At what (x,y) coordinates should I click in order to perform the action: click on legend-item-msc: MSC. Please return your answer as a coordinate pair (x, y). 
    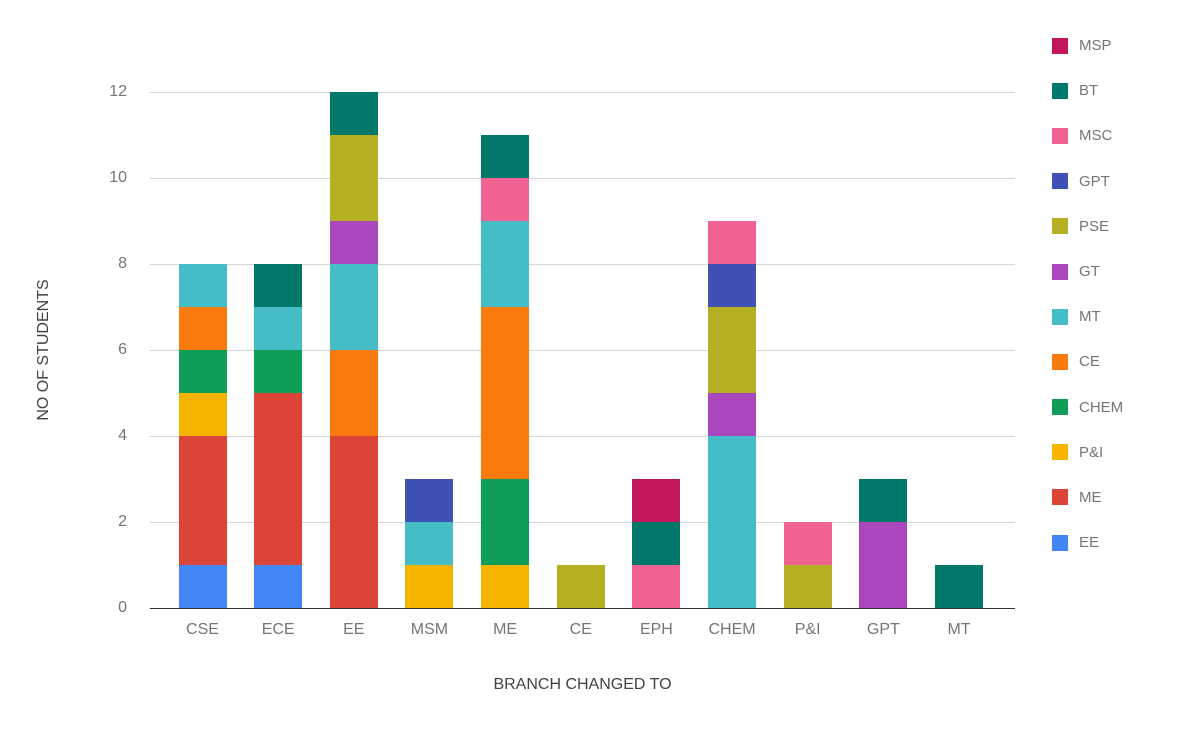
    Looking at the image, I should click on (1087, 135).